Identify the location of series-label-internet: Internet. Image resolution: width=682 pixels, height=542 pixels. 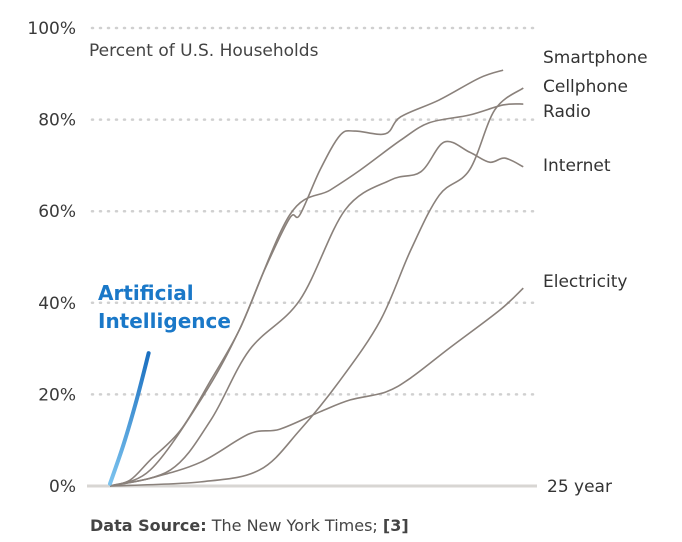
(577, 166).